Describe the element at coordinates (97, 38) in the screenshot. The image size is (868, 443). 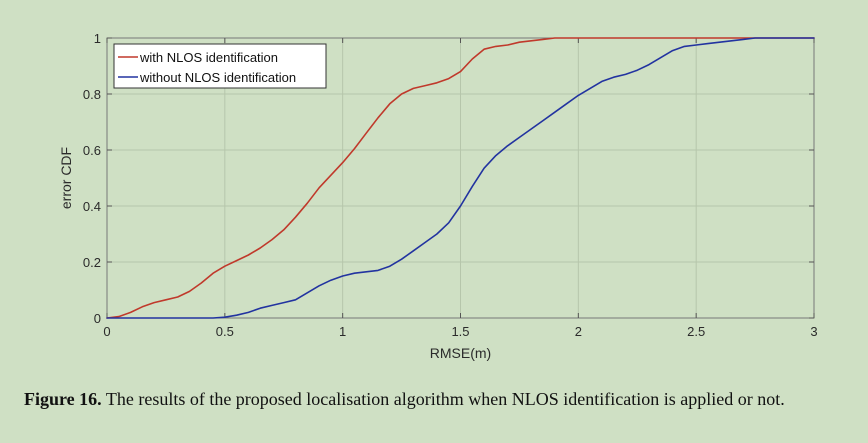
I see `y-tick-label: 1` at that location.